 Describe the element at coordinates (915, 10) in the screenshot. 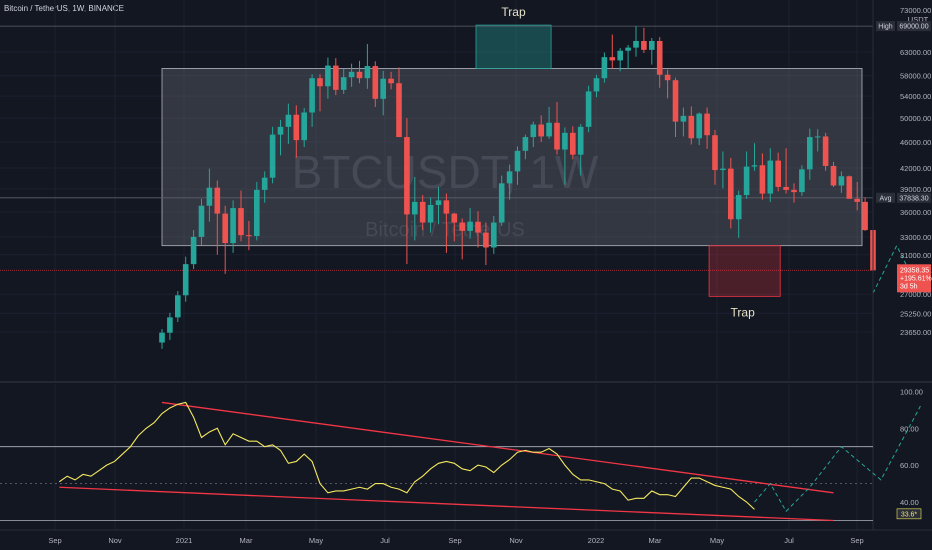

I see `price-tick-label-top: 73000.00` at that location.